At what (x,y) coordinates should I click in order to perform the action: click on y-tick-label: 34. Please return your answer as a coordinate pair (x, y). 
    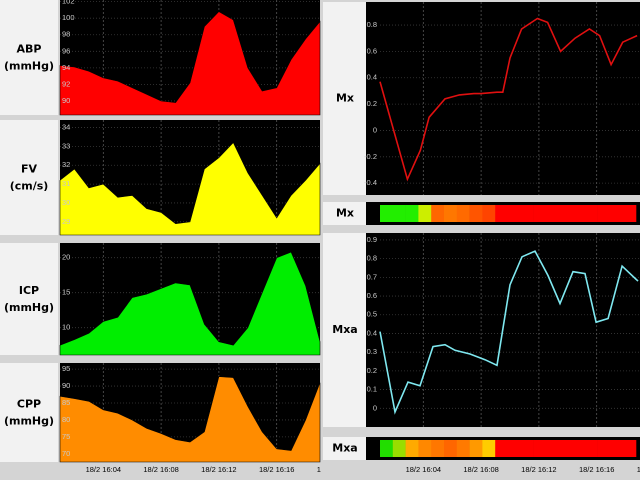
    Looking at the image, I should click on (66, 127).